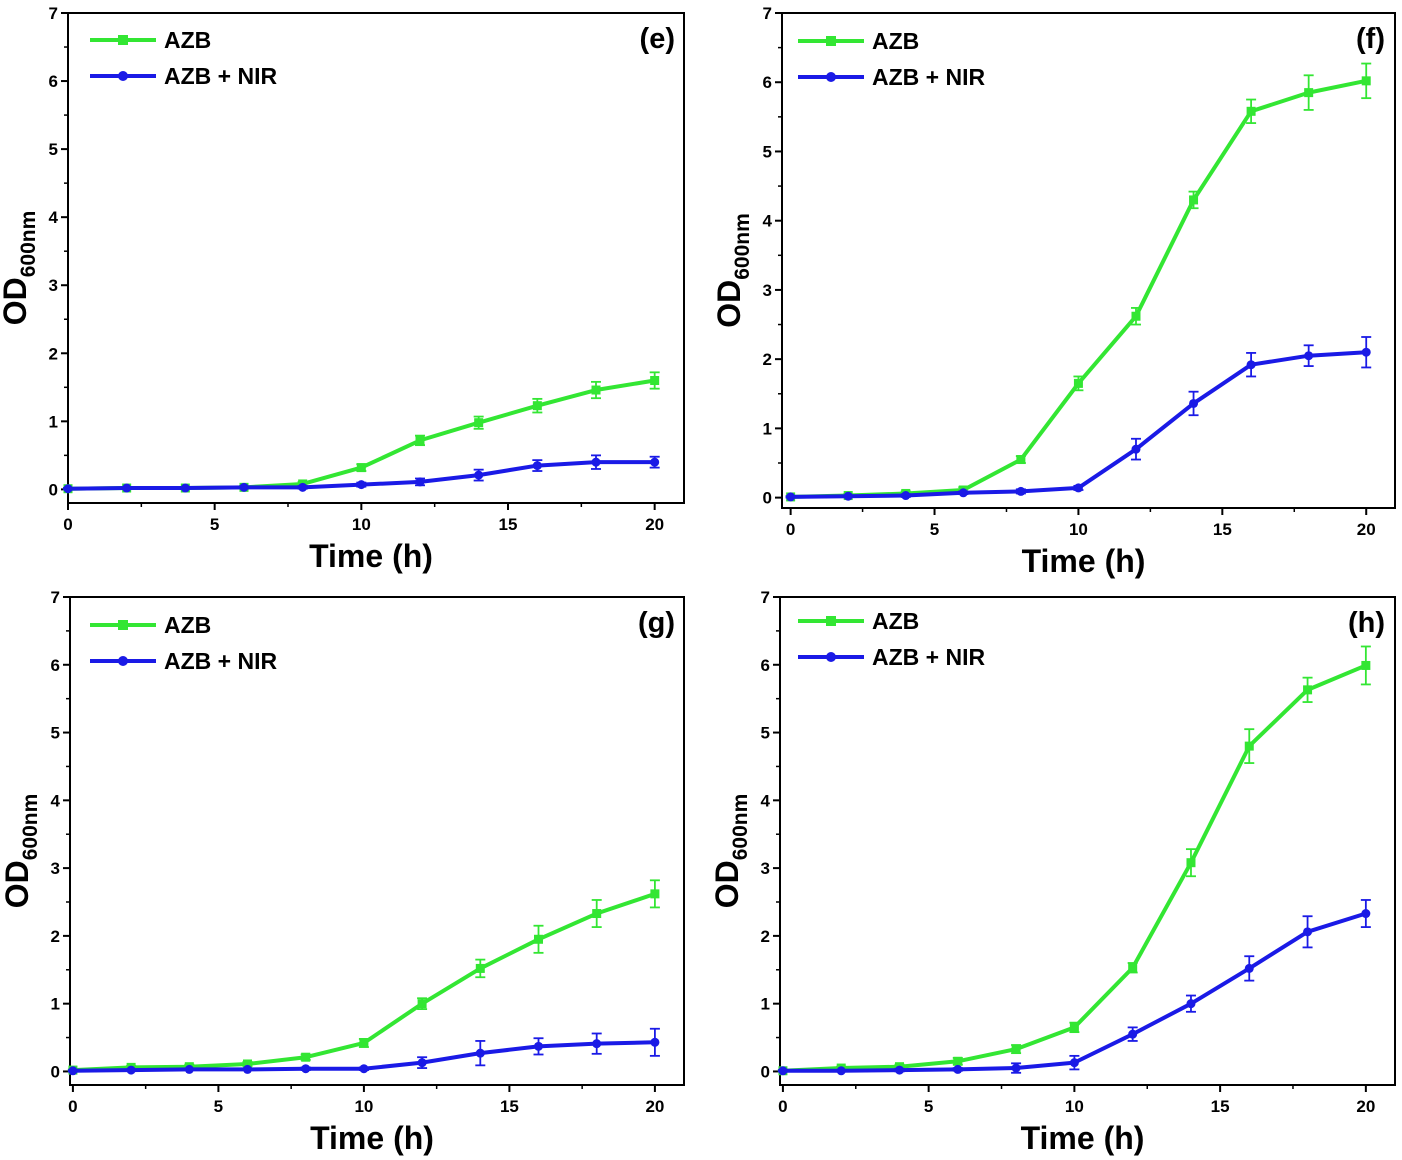 This screenshot has width=1402, height=1160. I want to click on y-tick-label: 1, so click(53, 421).